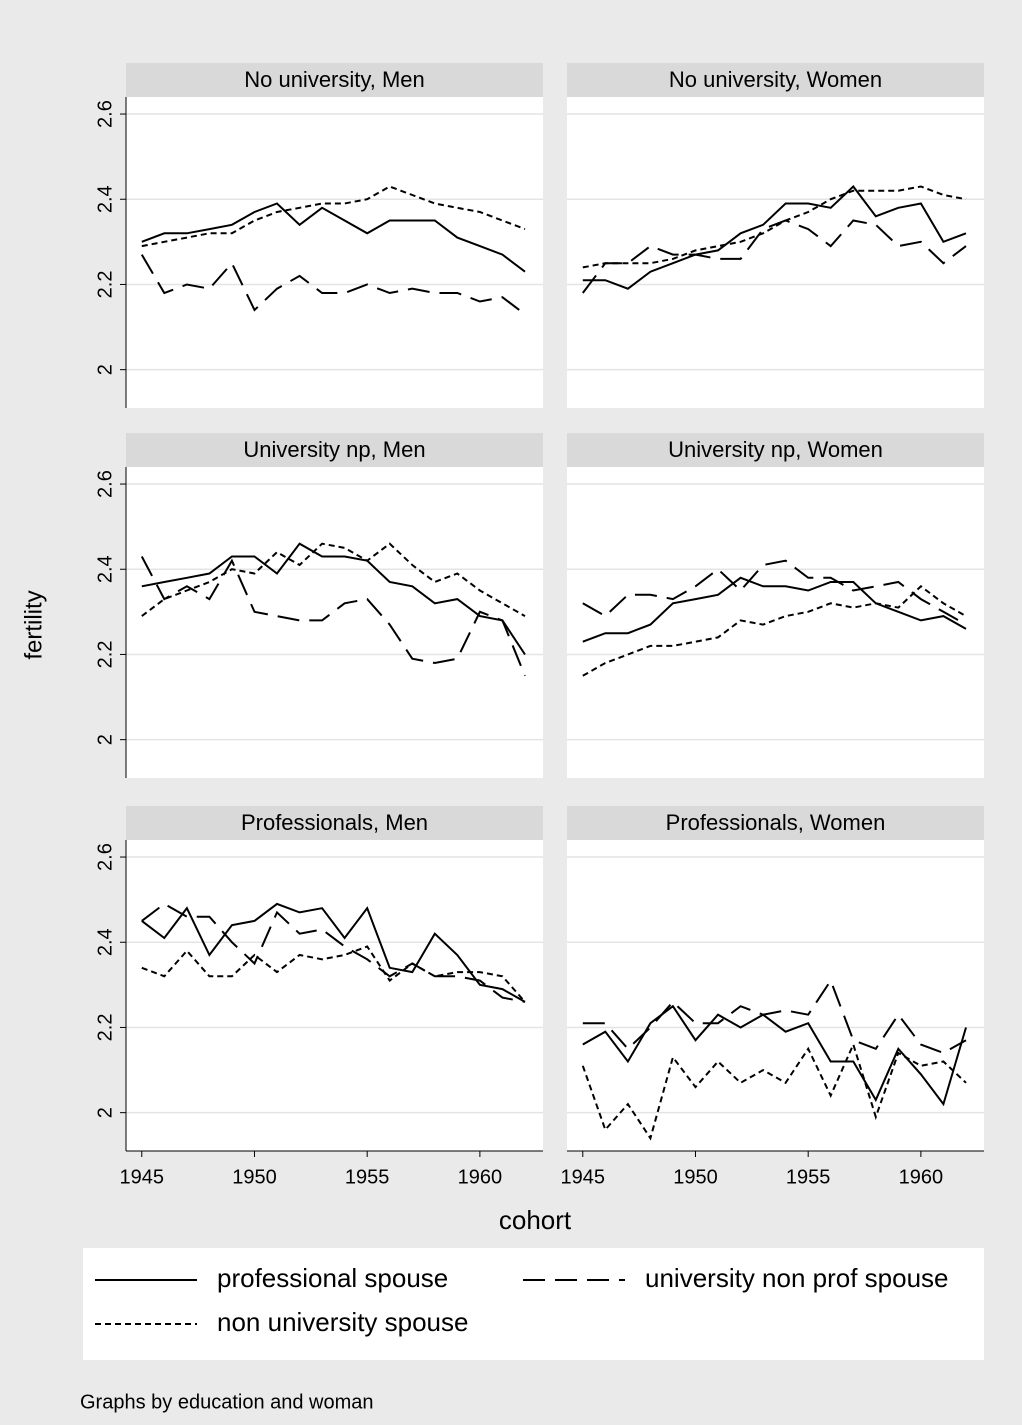 This screenshot has width=1022, height=1425. What do you see at coordinates (33, 624) in the screenshot?
I see `y-axis-label: fertility` at bounding box center [33, 624].